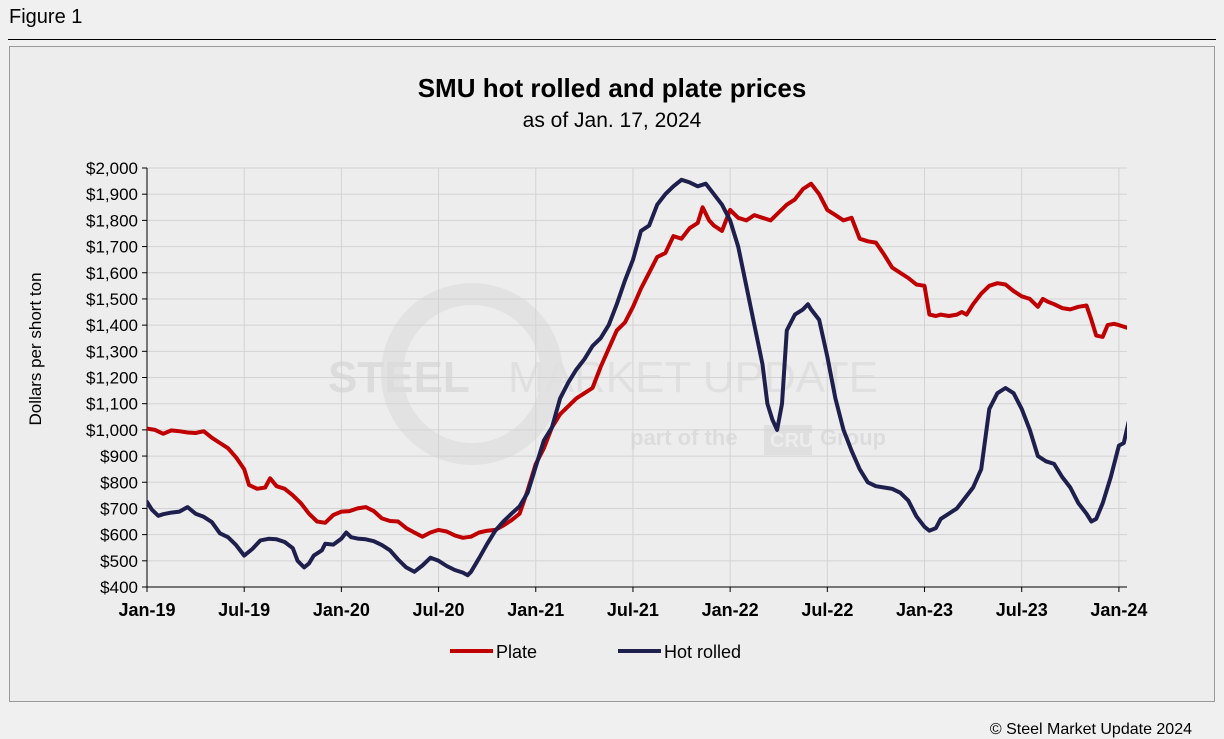 The image size is (1224, 739). What do you see at coordinates (612, 120) in the screenshot?
I see `chart-subtitle: as of Jan. 17, 2024` at bounding box center [612, 120].